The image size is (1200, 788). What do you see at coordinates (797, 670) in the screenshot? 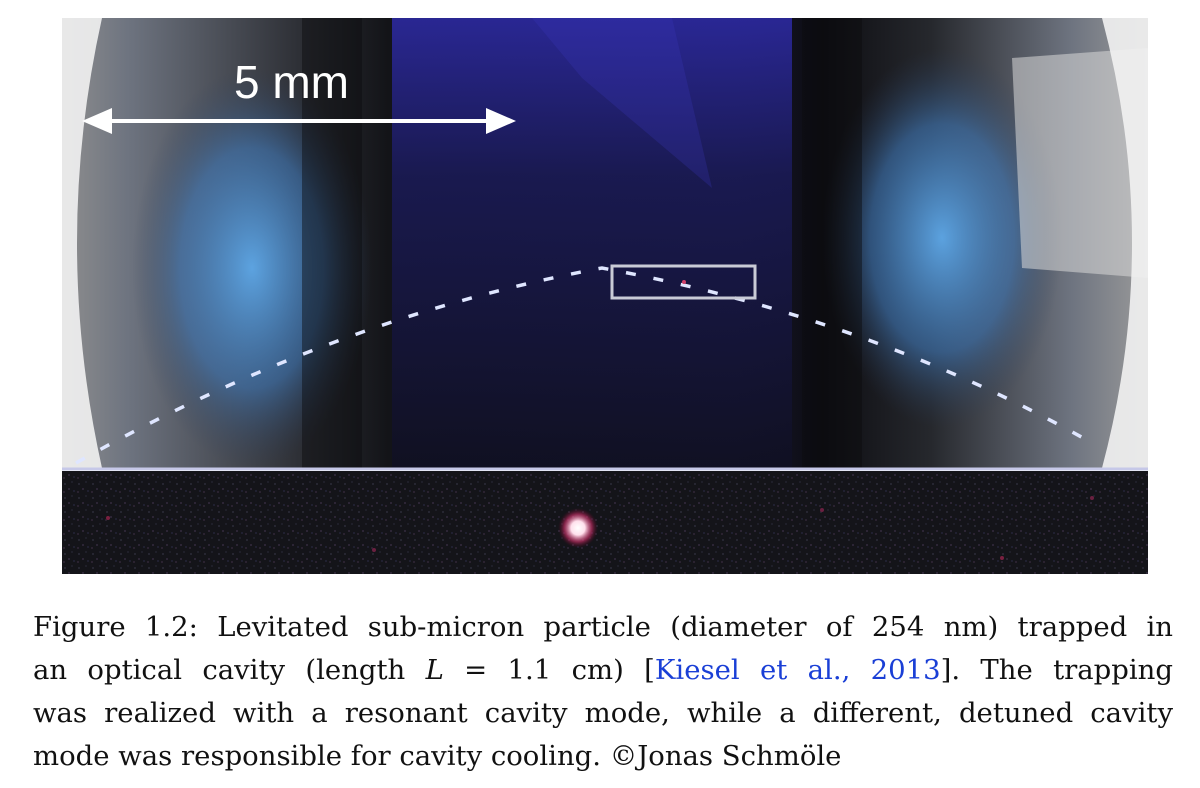
I see `citation-link: Kiesel et al., 2013` at bounding box center [797, 670].